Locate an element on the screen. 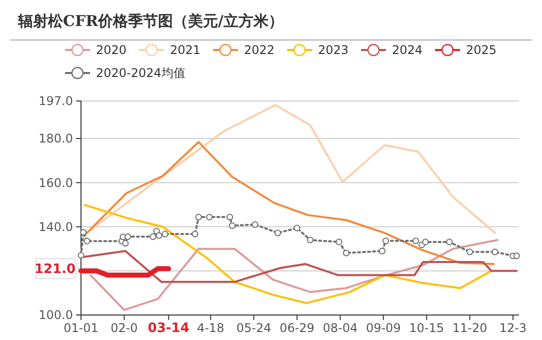 This screenshot has height=340, width=542. x-tick-label: 12-3 is located at coordinates (513, 328).